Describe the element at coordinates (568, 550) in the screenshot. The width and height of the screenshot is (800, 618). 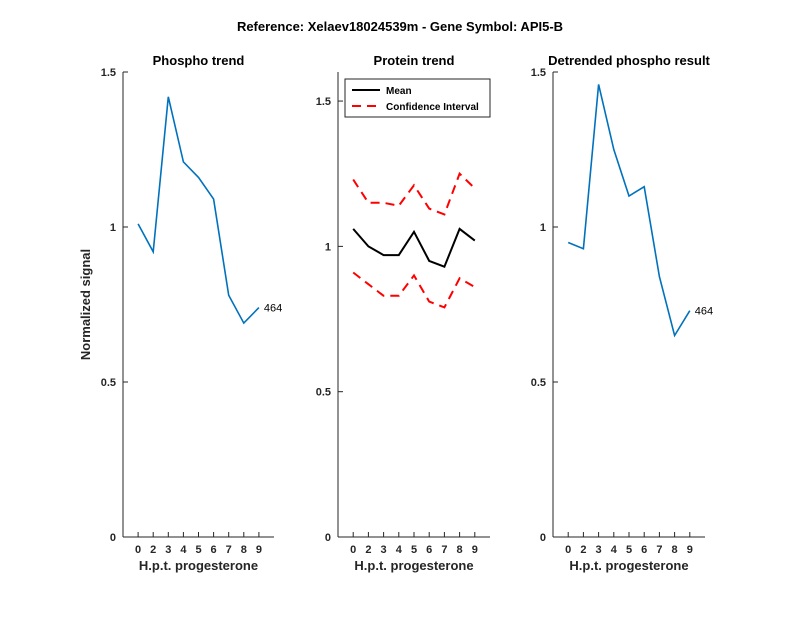
I see `detrended-phospho-x-tick-label: 0` at that location.